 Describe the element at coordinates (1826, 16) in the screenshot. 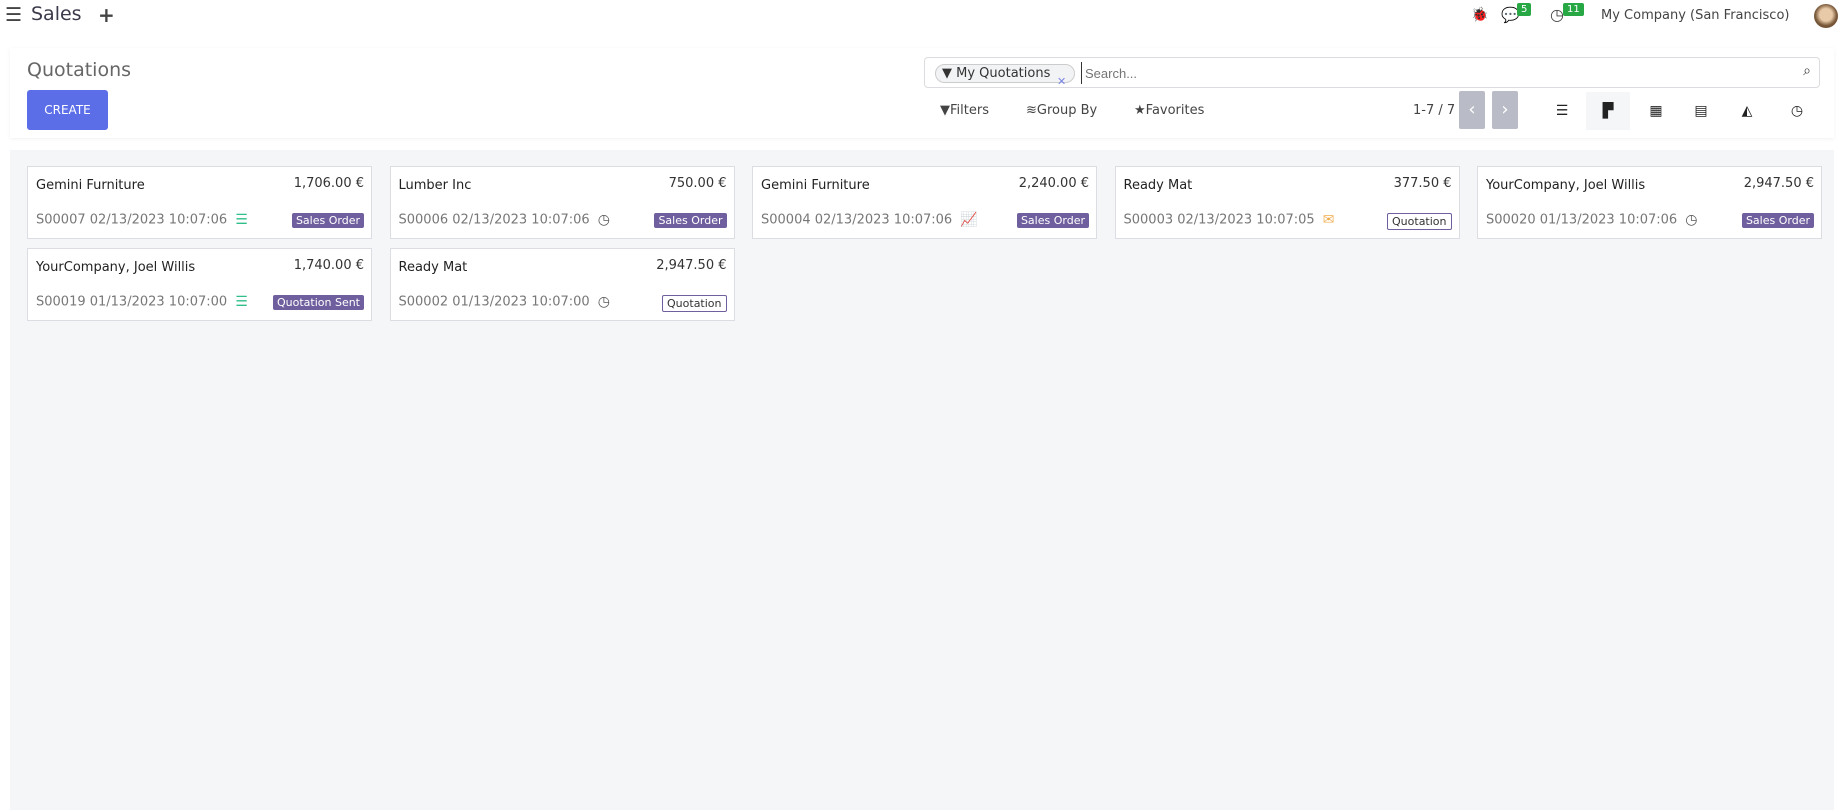

I see `avatar` at that location.